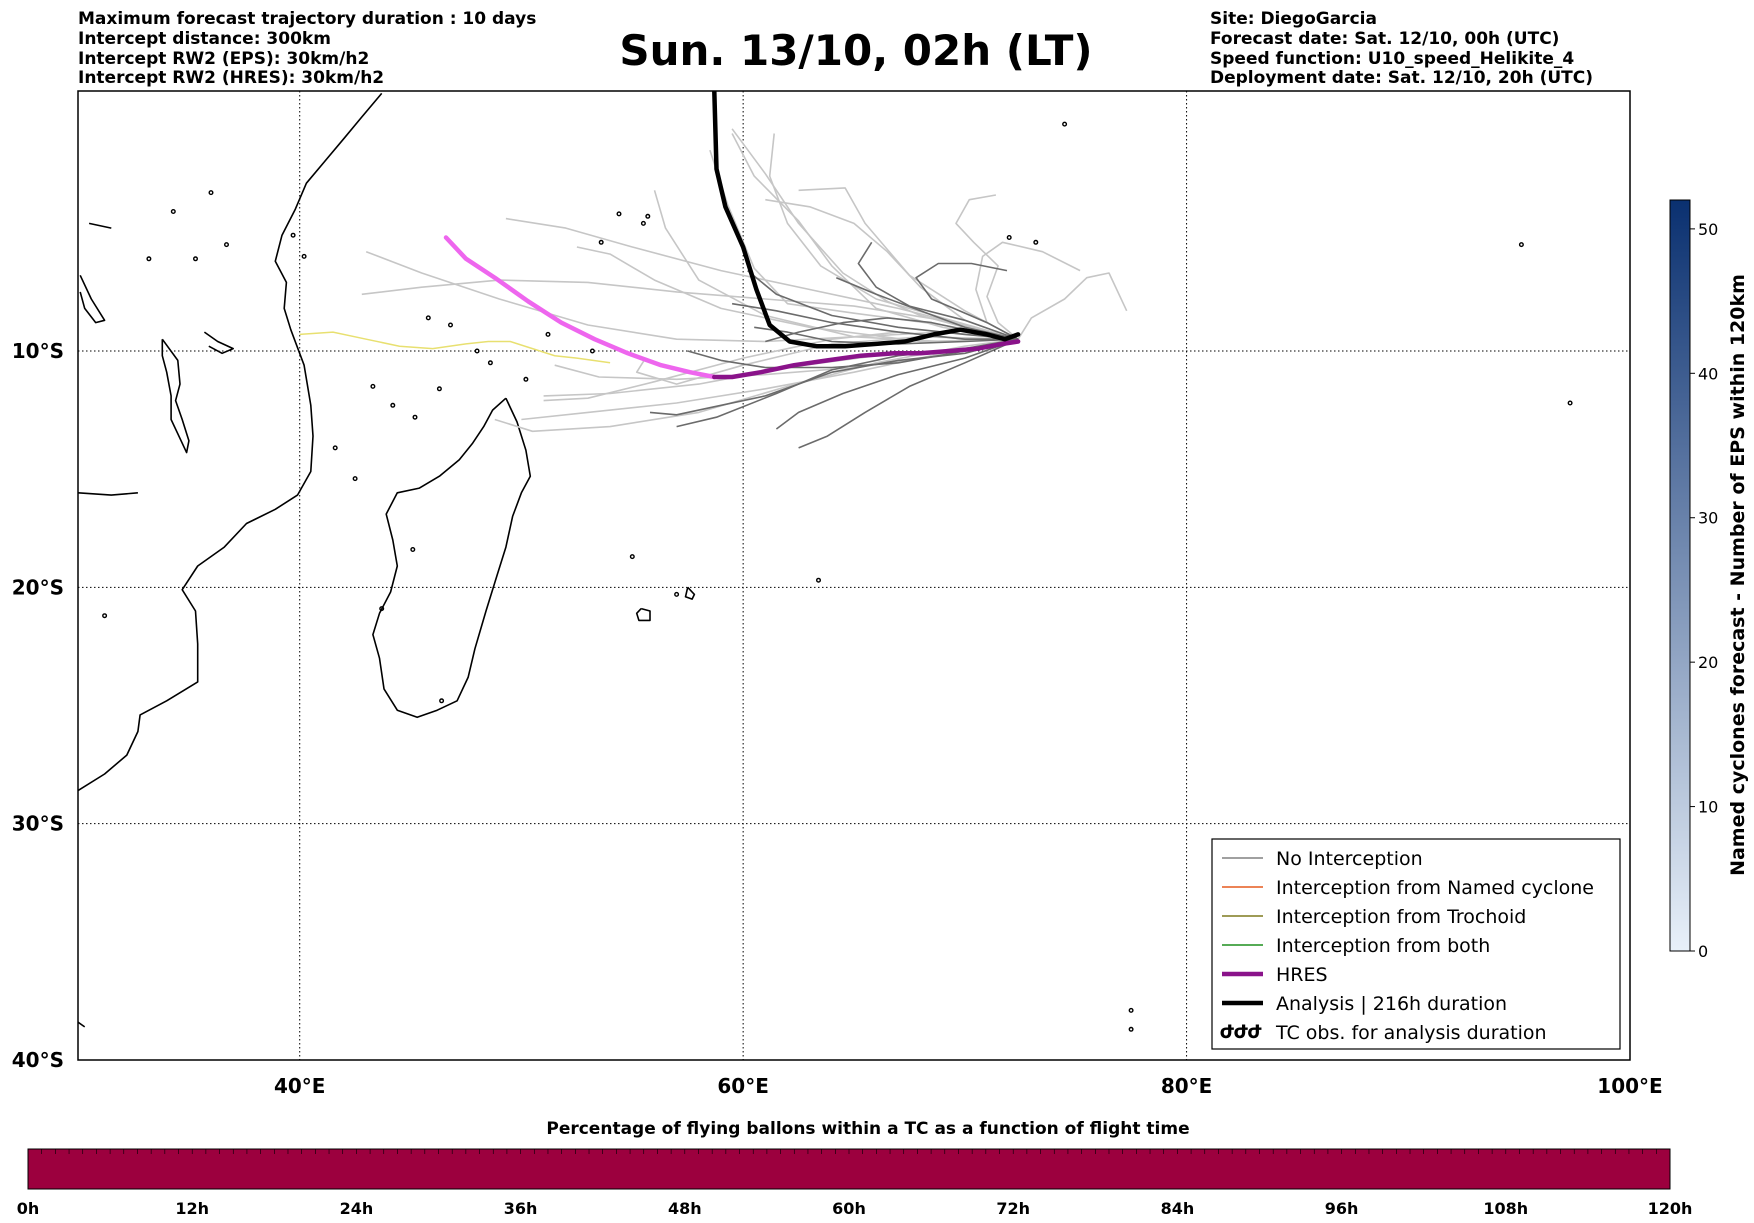 Image resolution: width=1754 pixels, height=1223 pixels. What do you see at coordinates (1704, 590) in the screenshot?
I see `right-colorbar-ticks: 0 10 20 30 40 50` at bounding box center [1704, 590].